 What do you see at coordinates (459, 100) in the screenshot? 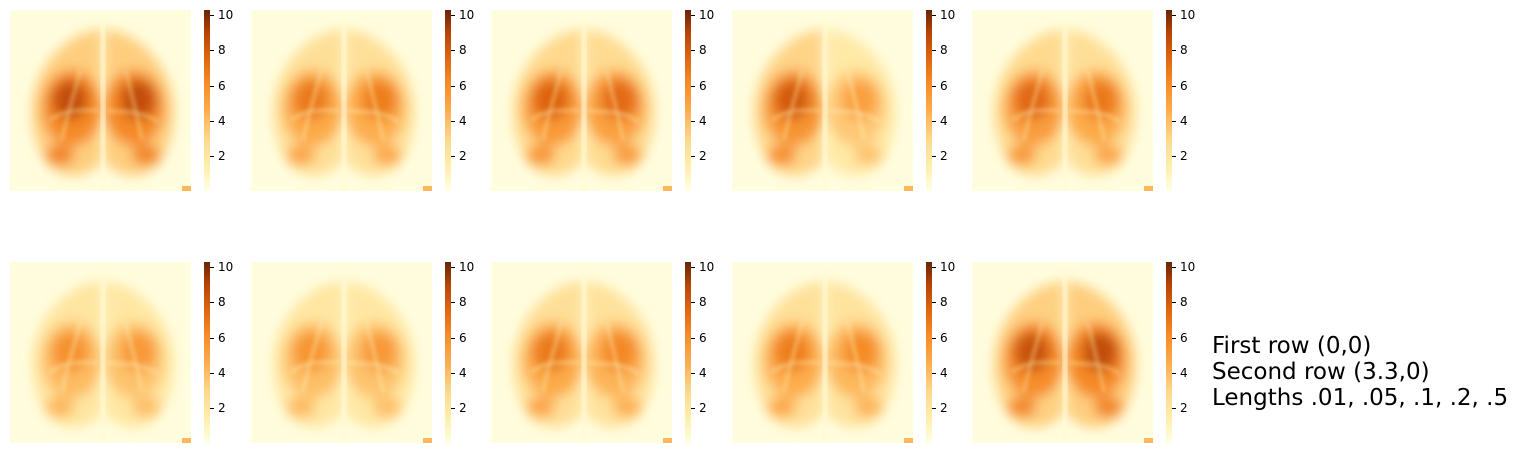
I see `colorbar-r1-c2: 2 4 6 8 10` at bounding box center [459, 100].